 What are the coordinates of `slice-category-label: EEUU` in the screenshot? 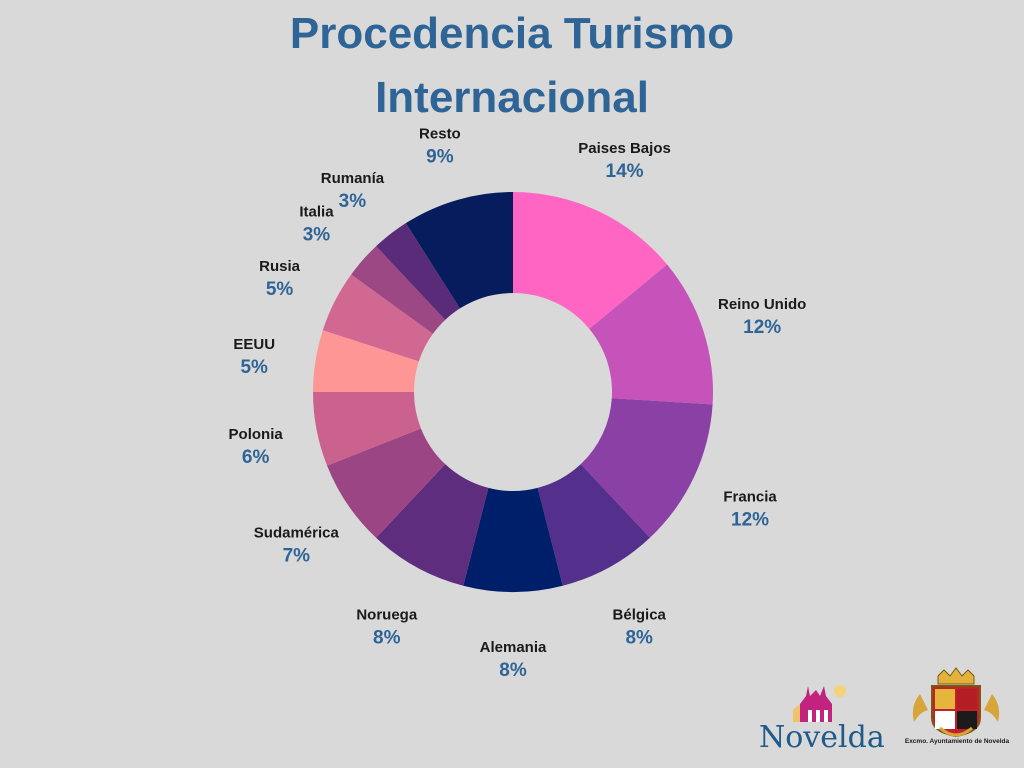 It's located at (254, 344).